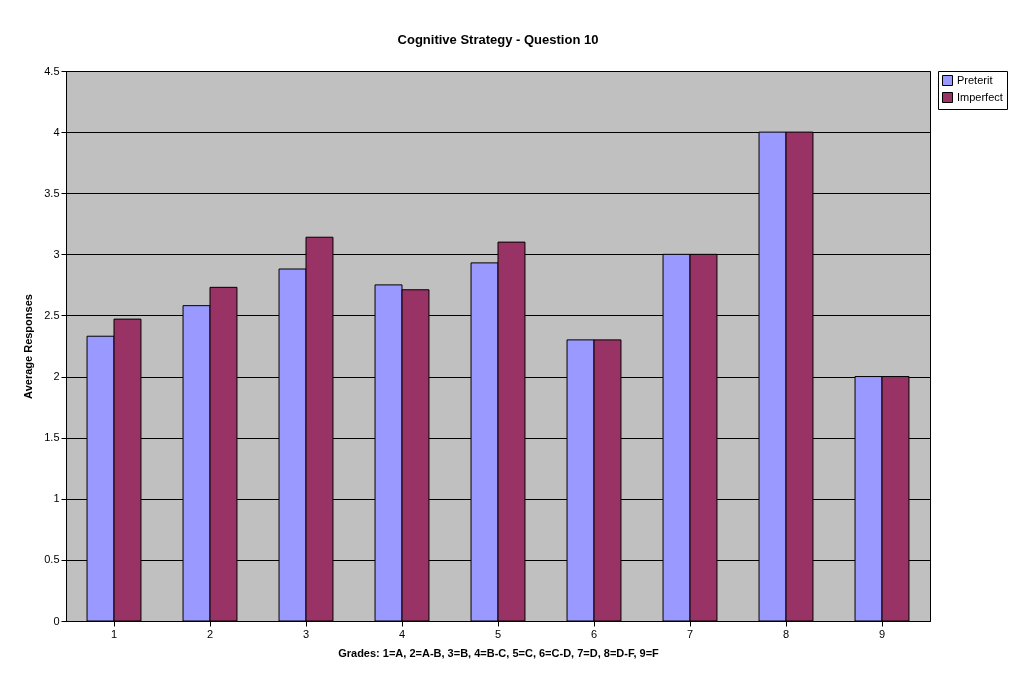 The width and height of the screenshot is (1032, 682). Describe the element at coordinates (28, 346) in the screenshot. I see `y-axis-title: Average Responses` at that location.